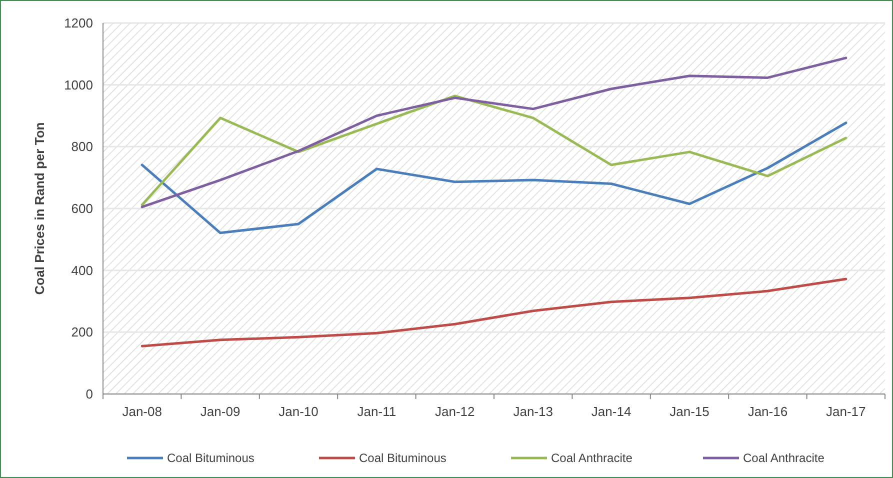  I want to click on x-tick-label: Jan-16, so click(768, 411).